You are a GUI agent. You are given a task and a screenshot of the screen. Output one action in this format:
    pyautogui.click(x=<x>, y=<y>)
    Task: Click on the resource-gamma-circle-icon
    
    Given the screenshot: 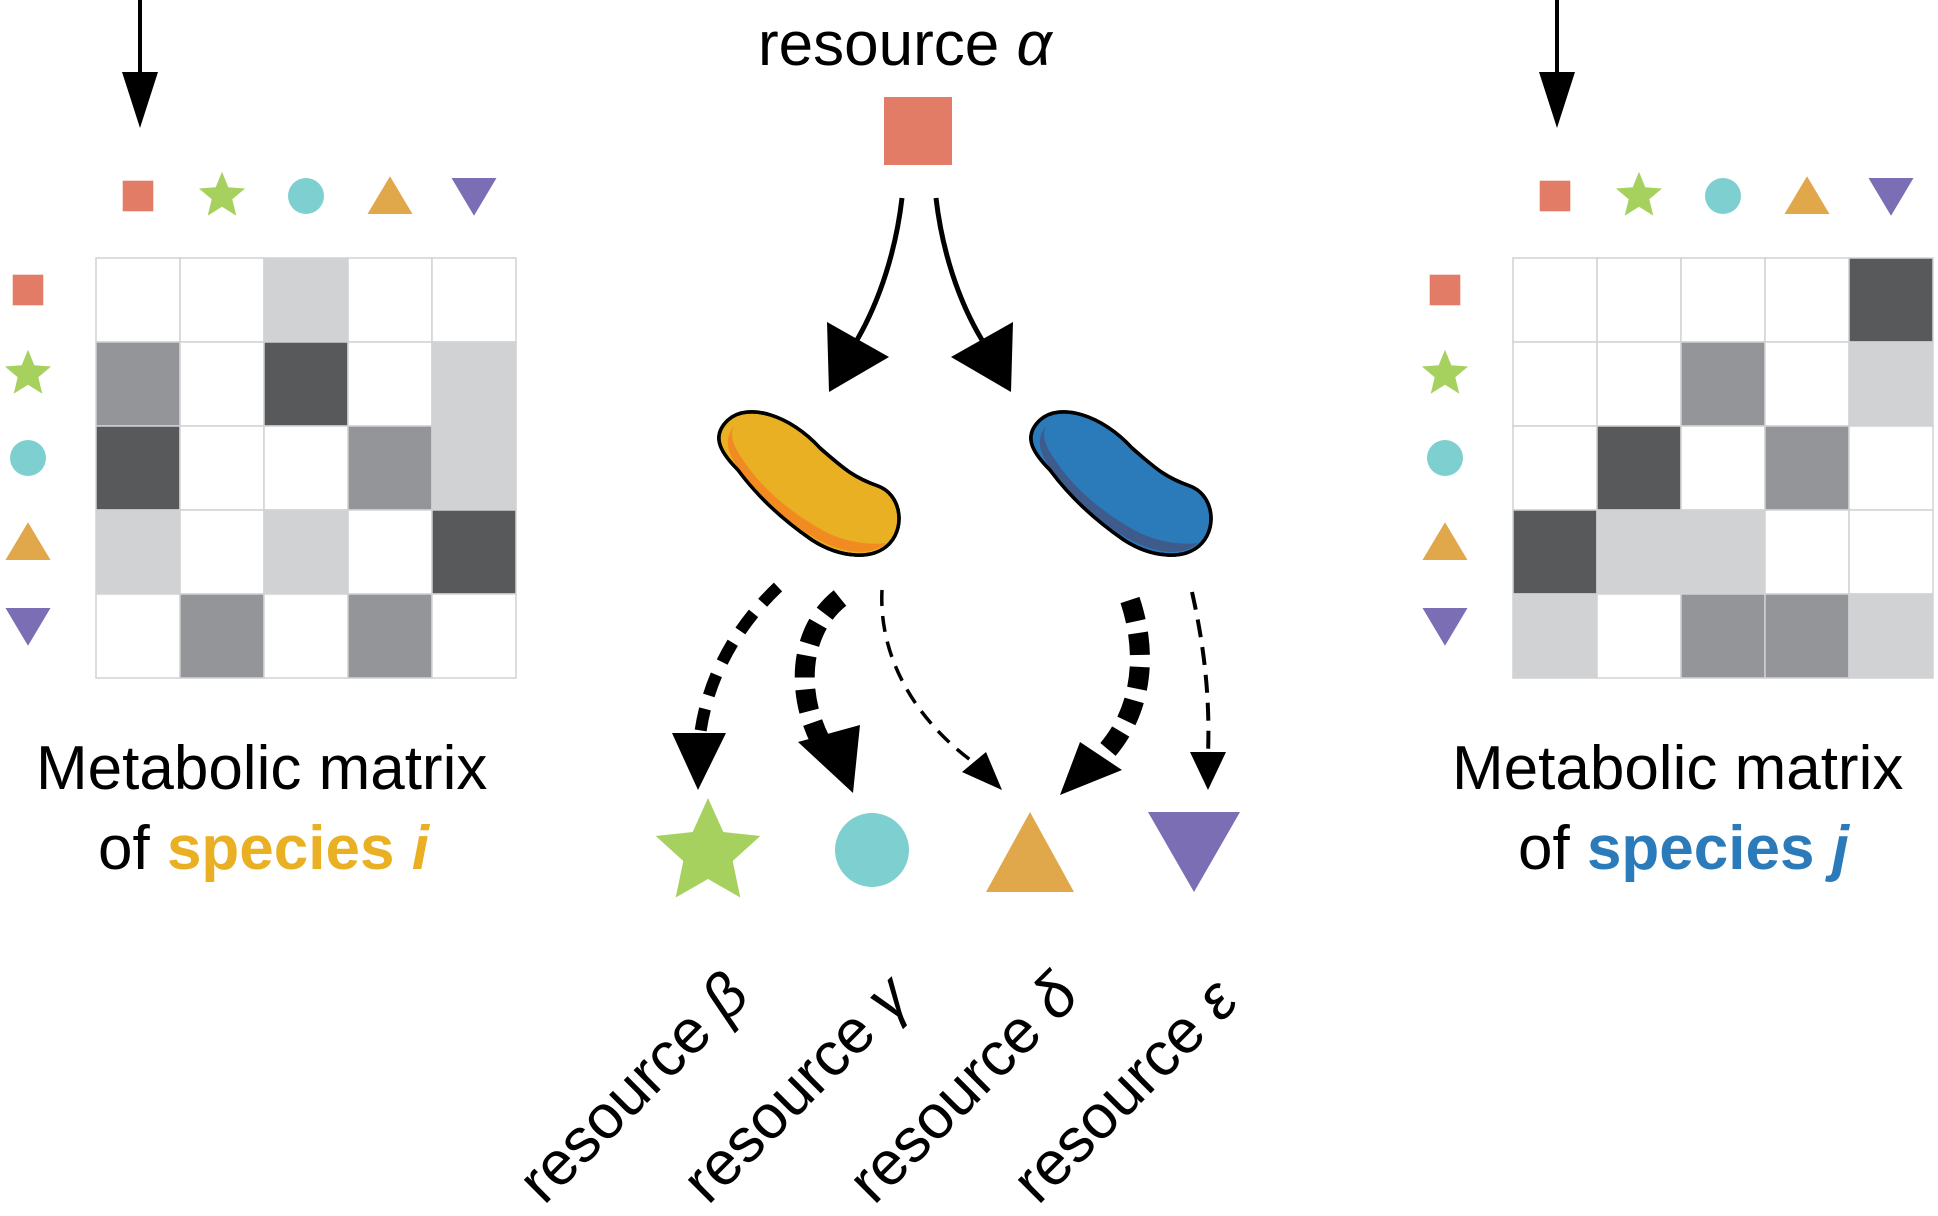 What is the action you would take?
    pyautogui.click(x=872, y=850)
    